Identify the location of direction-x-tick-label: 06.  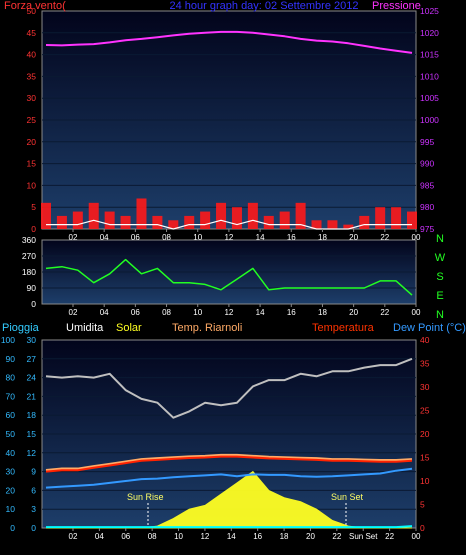
(135, 312).